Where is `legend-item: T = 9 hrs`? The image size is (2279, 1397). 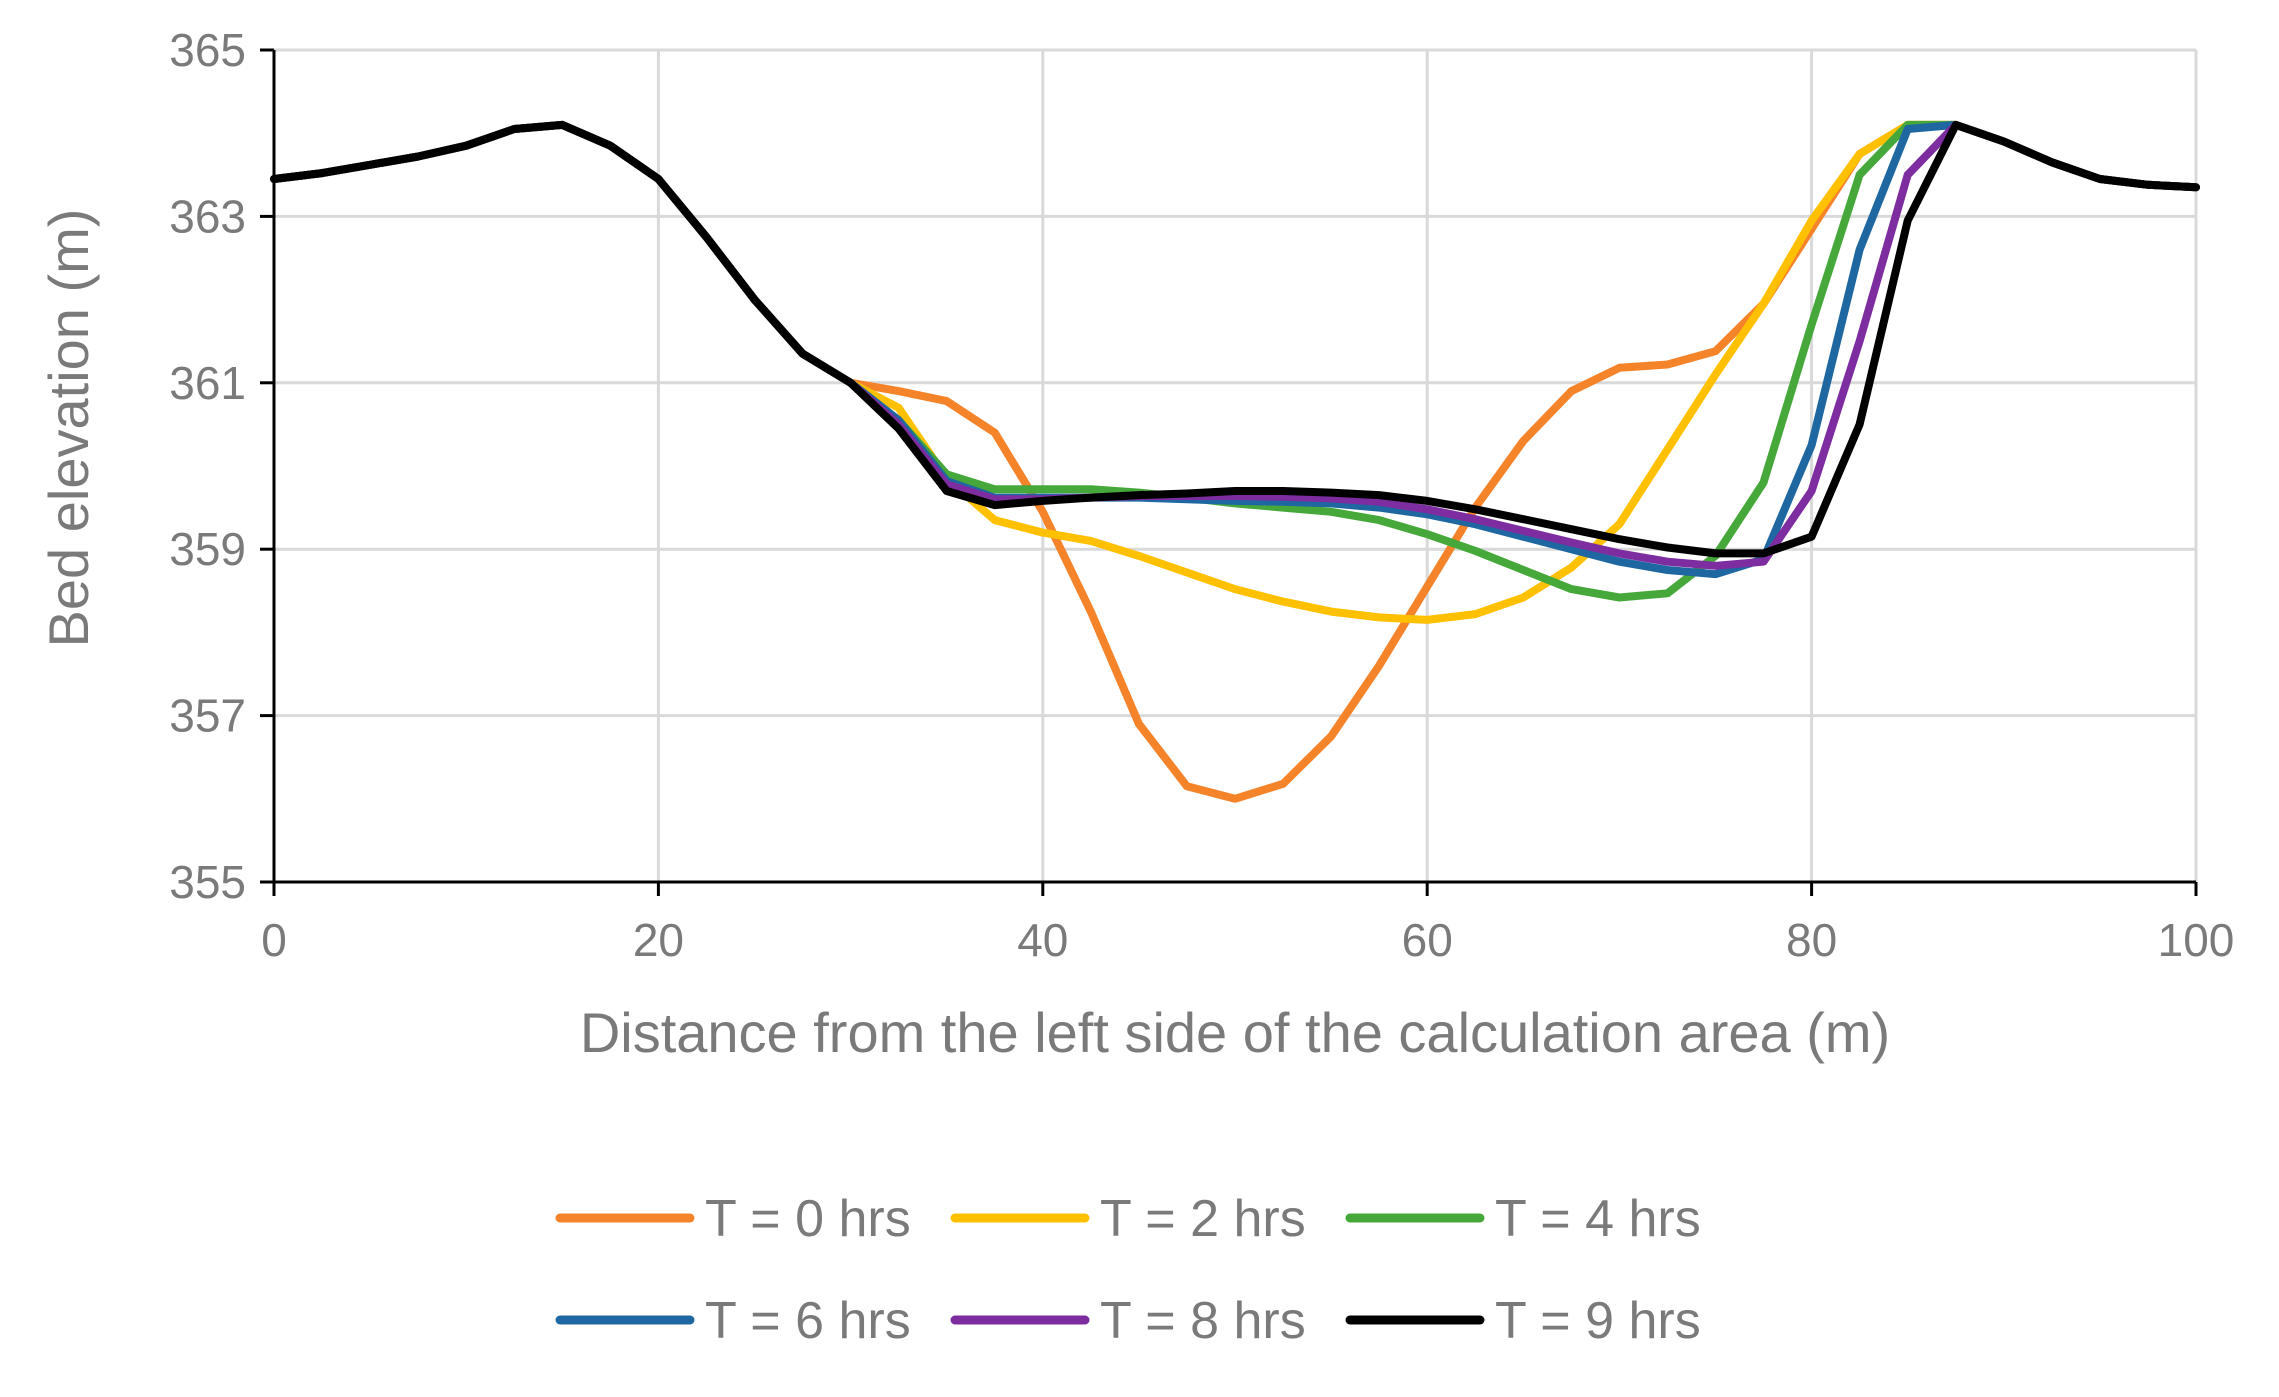 legend-item: T = 9 hrs is located at coordinates (1523, 1321).